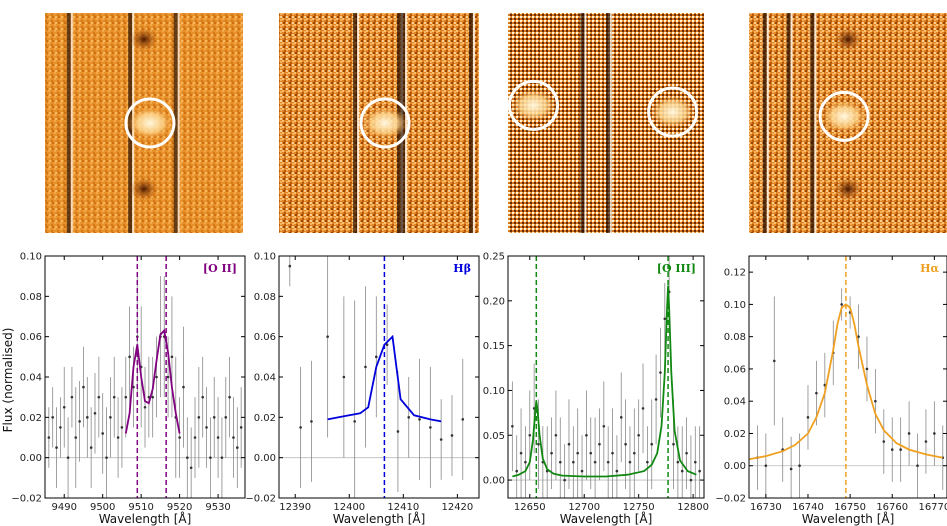 The image size is (947, 526). I want to click on emission-line-label: Hα, so click(929, 268).